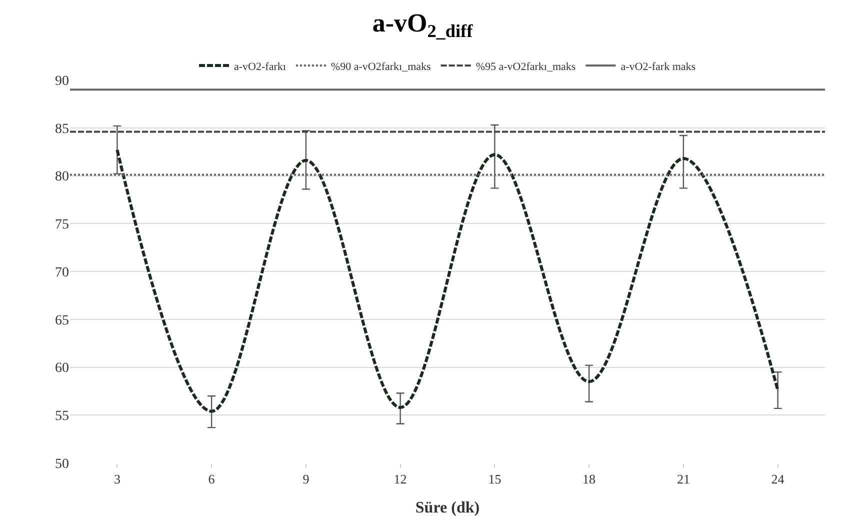 The height and width of the screenshot is (525, 845). Describe the element at coordinates (658, 66) in the screenshot. I see `legend-label: a-vO2-fark maks` at that location.